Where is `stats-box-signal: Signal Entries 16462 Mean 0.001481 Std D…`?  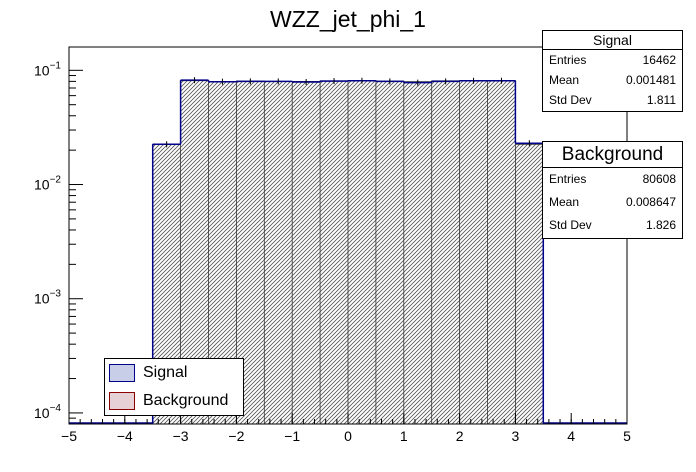
stats-box-signal: Signal Entries 16462 Mean 0.001481 Std D… is located at coordinates (612, 71).